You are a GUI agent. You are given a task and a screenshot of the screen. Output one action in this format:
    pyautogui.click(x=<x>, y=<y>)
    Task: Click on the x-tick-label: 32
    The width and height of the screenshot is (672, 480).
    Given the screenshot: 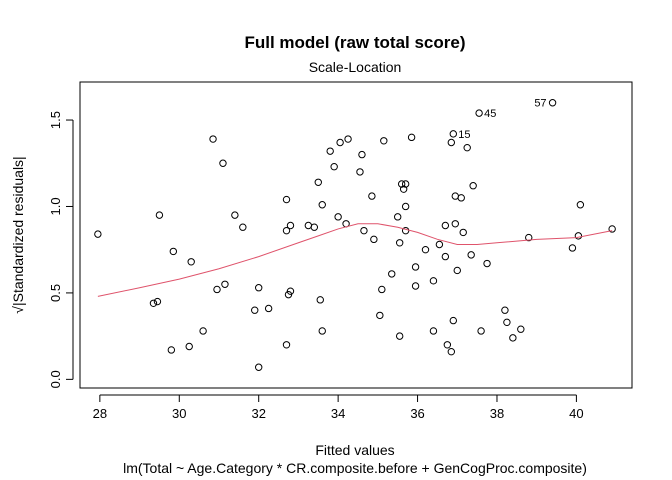 What is the action you would take?
    pyautogui.click(x=258, y=413)
    